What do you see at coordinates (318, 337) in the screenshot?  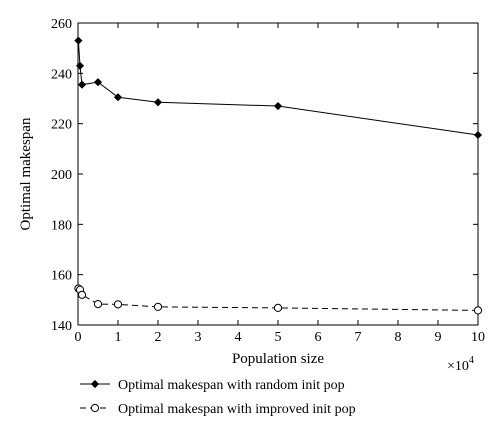 I see `x-tick-label-6: 6` at bounding box center [318, 337].